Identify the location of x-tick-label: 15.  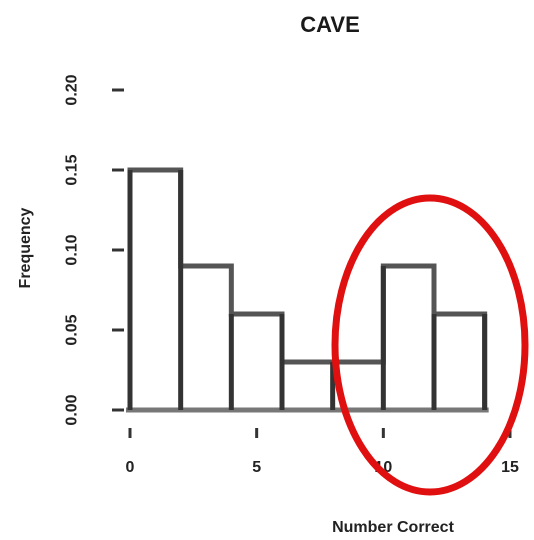
(510, 467).